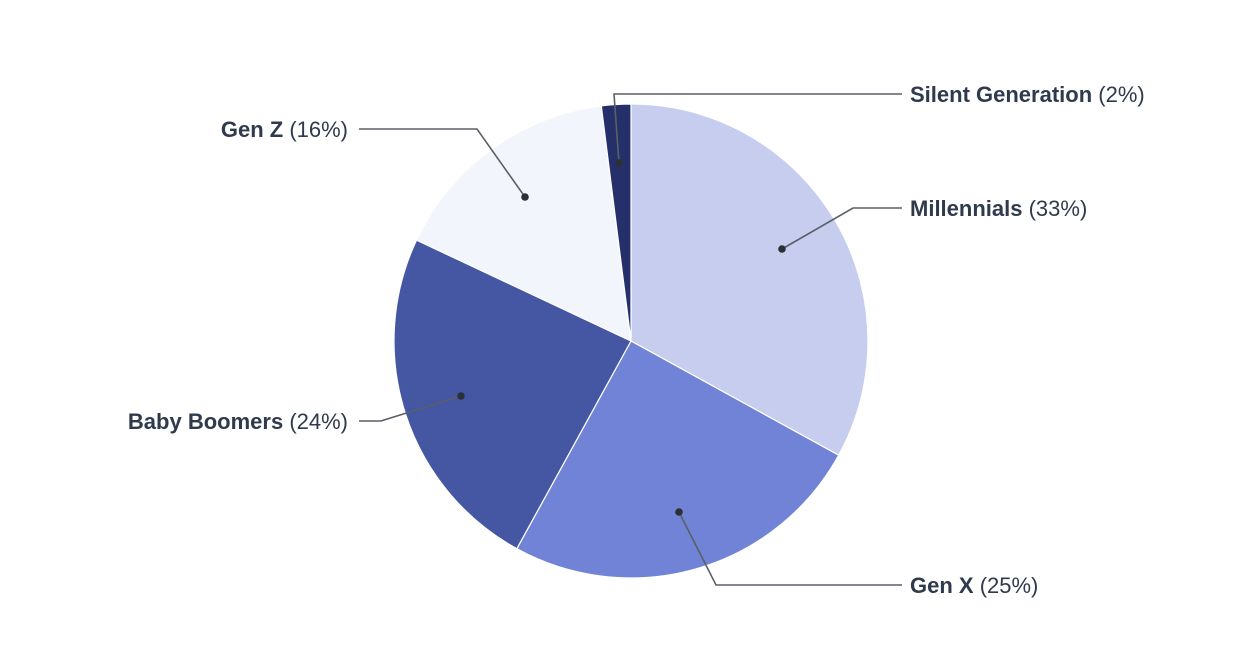 The width and height of the screenshot is (1260, 660). I want to click on pie-slice-baby-boomers, so click(512, 394).